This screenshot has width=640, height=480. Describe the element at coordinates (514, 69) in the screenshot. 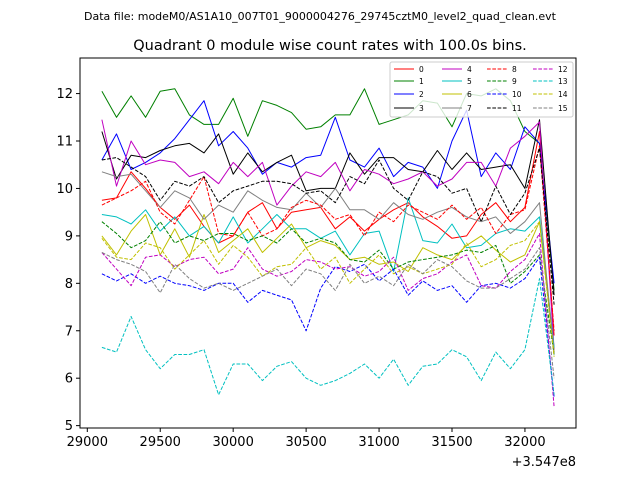

I see `legend-label-8: 8` at that location.